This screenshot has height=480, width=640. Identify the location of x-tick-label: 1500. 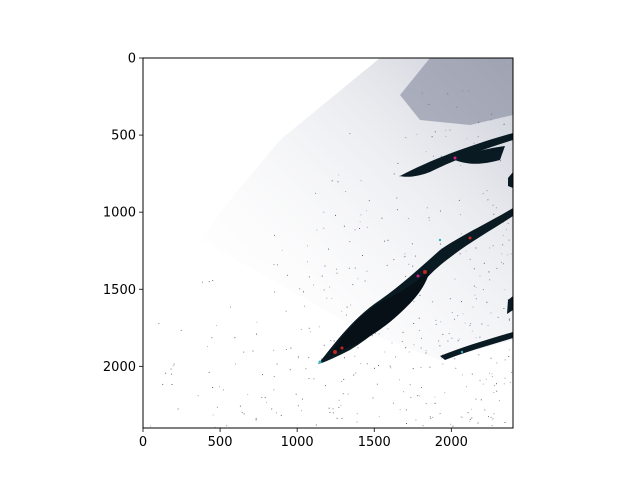
(374, 442).